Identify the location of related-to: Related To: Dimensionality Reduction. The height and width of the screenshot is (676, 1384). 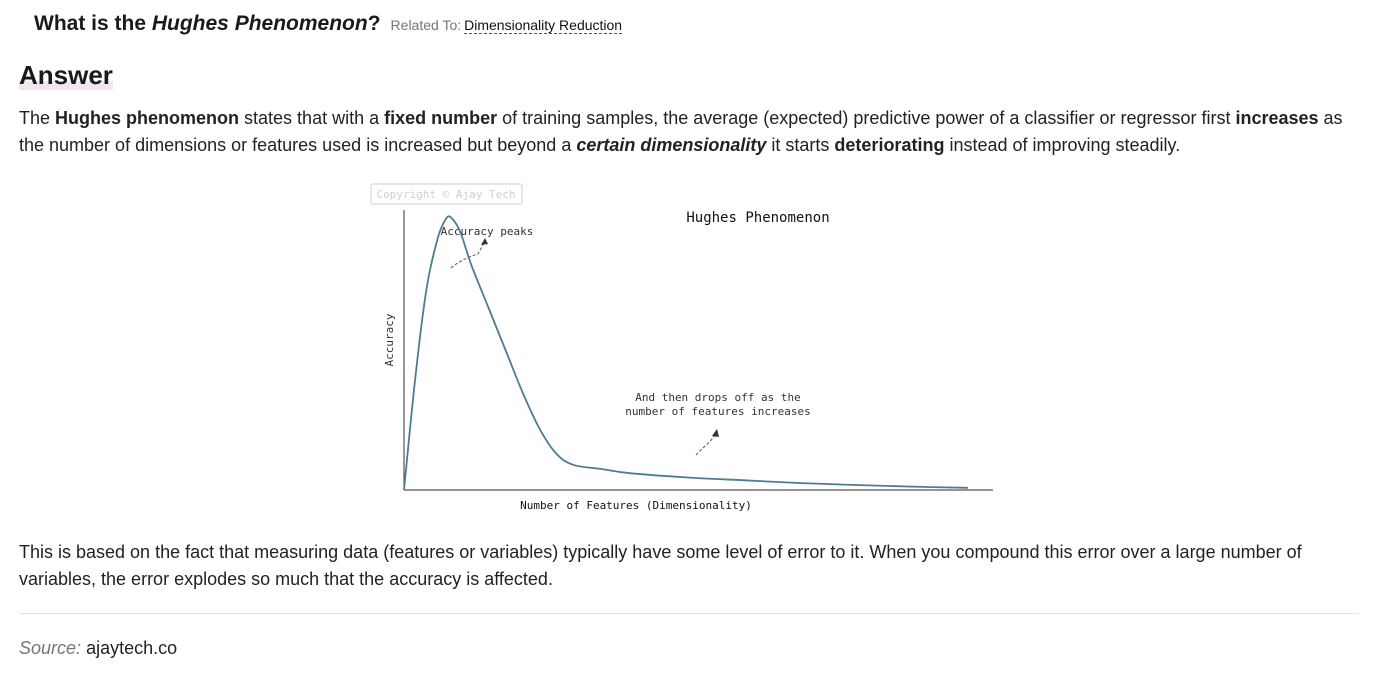
(506, 25).